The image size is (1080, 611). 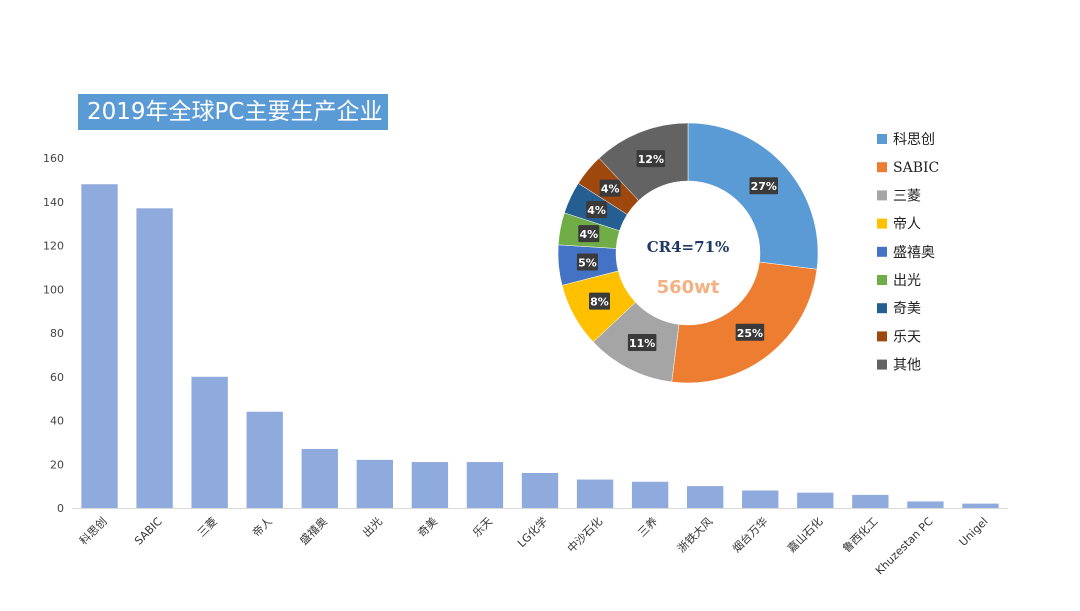 What do you see at coordinates (540, 490) in the screenshot?
I see `bar-LG化学` at bounding box center [540, 490].